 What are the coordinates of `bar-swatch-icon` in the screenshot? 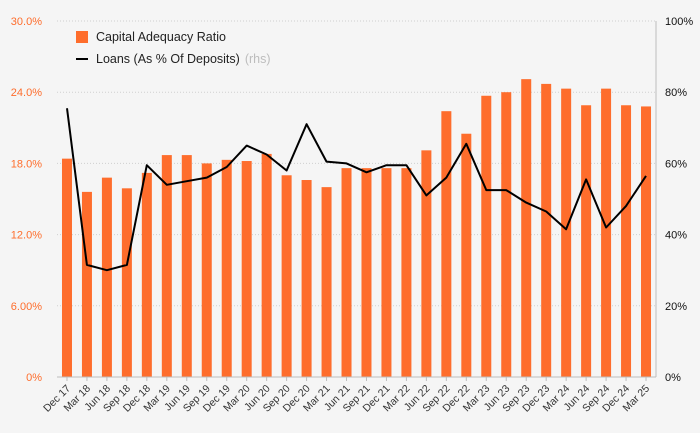 It's located at (82, 37).